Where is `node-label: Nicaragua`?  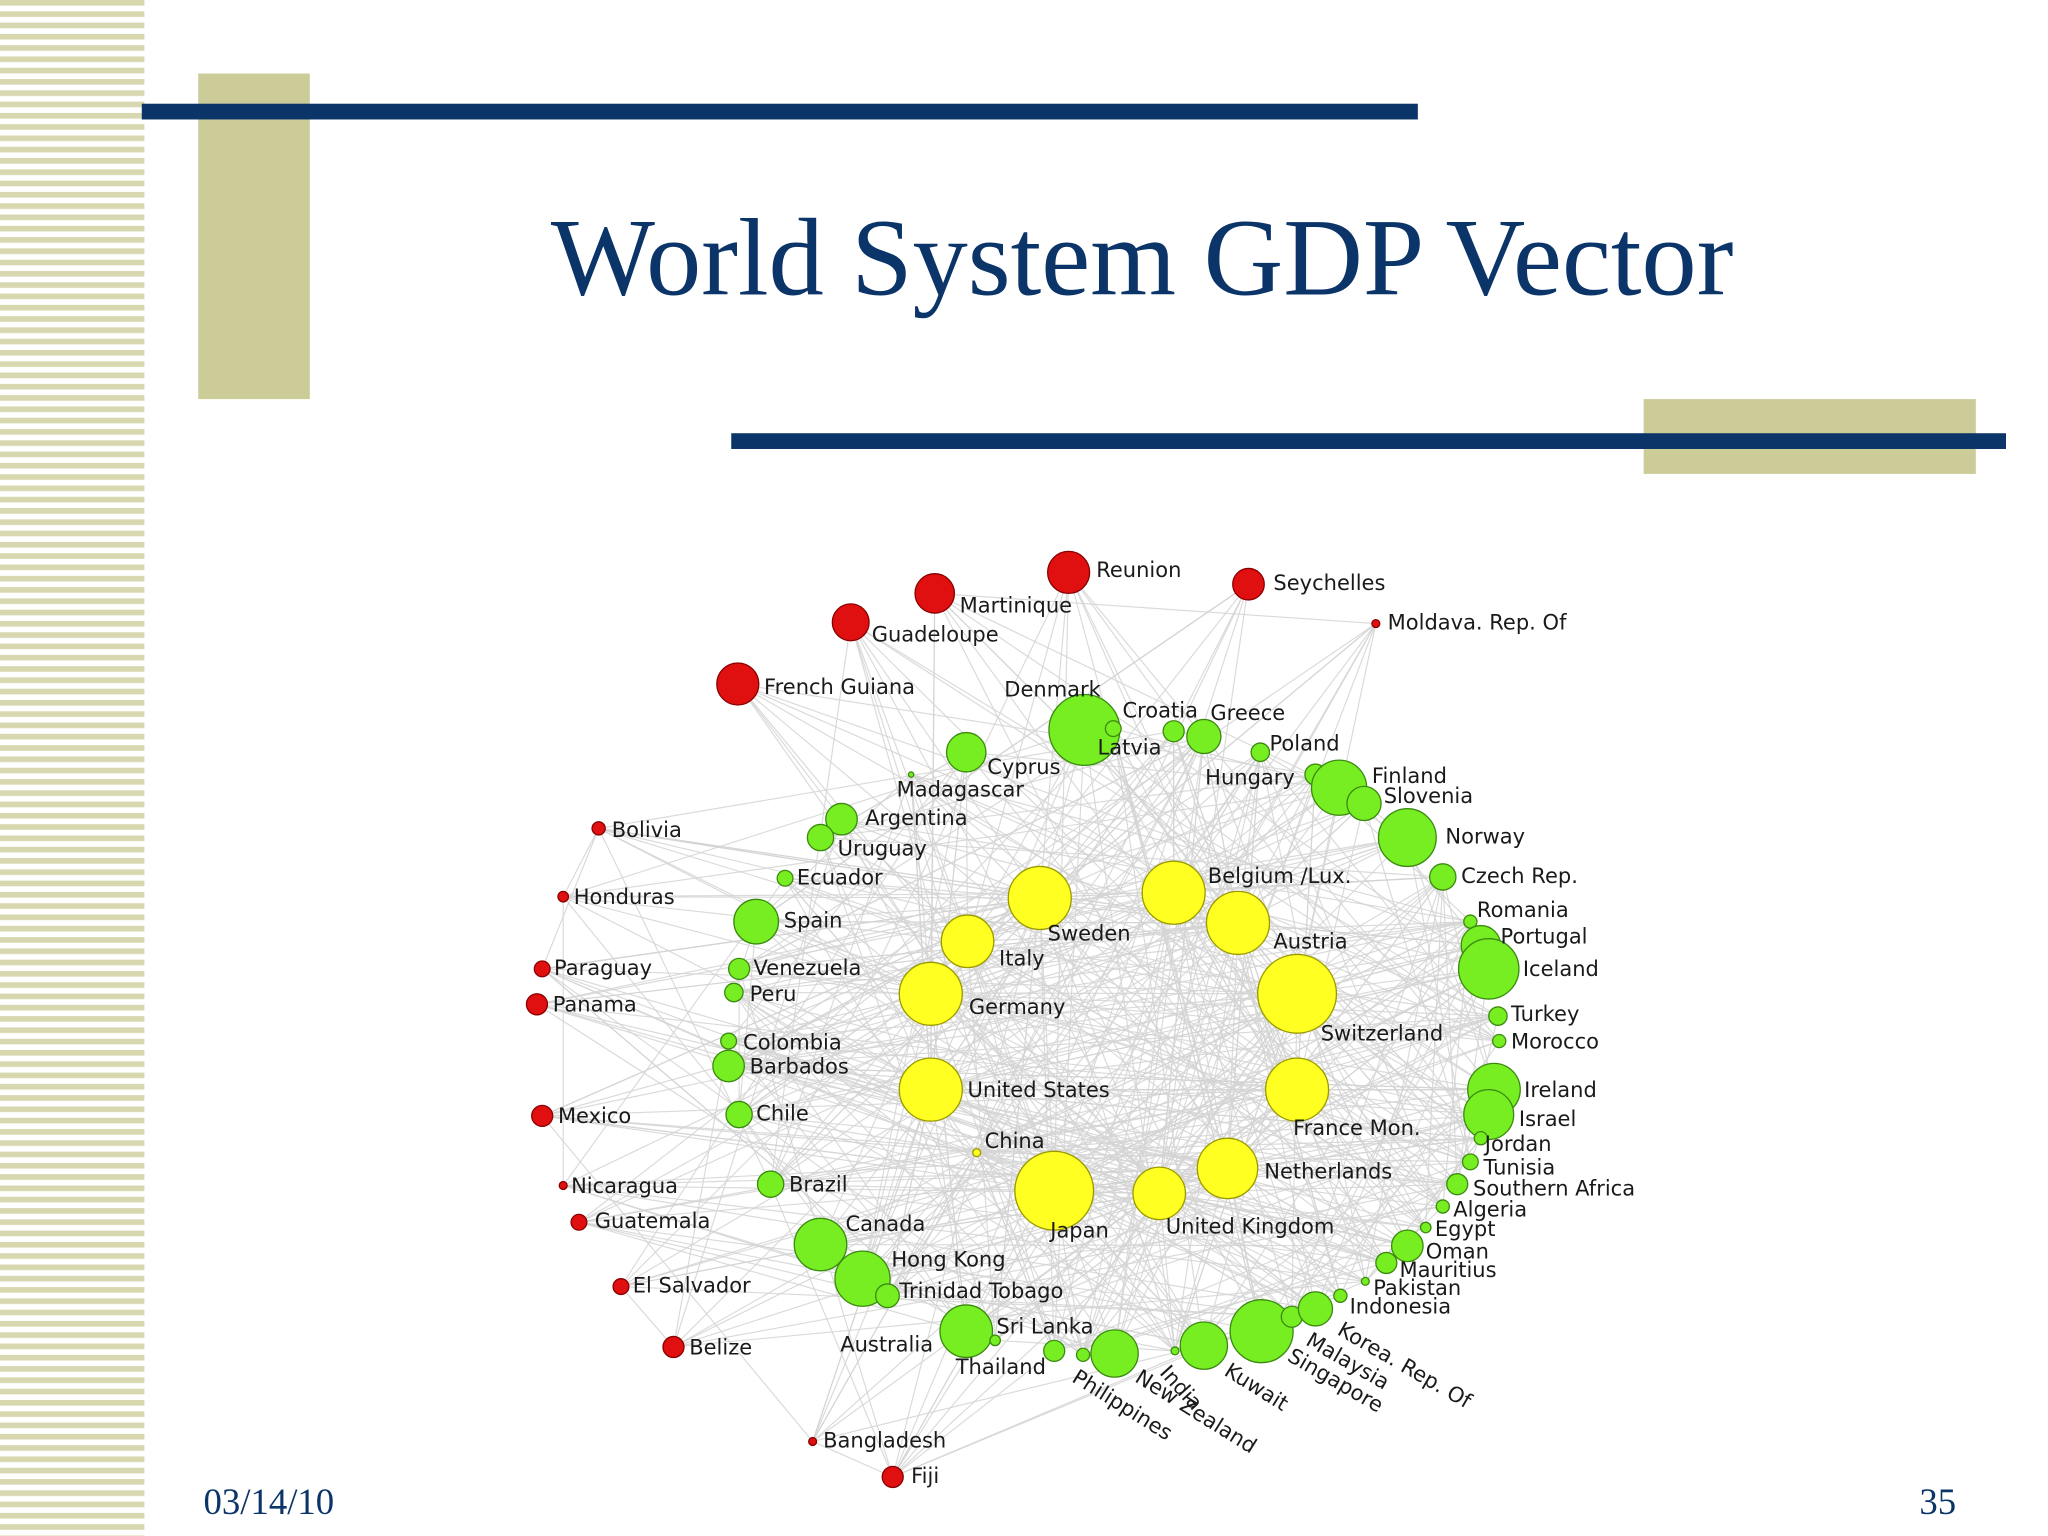 node-label: Nicaragua is located at coordinates (624, 1186).